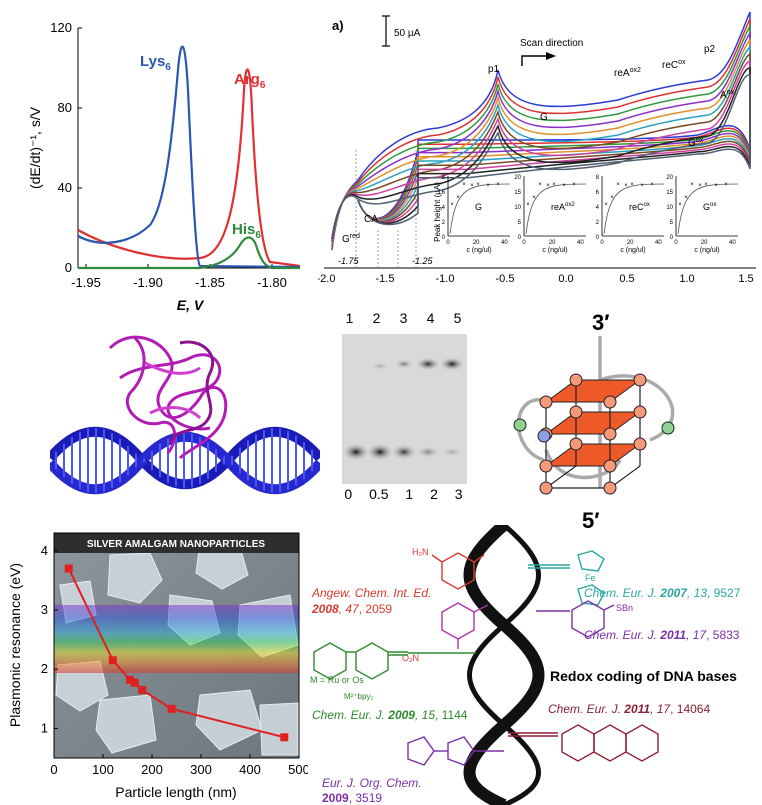  What do you see at coordinates (601, 322) in the screenshot?
I see `strand-end-3prime: 3′` at bounding box center [601, 322].